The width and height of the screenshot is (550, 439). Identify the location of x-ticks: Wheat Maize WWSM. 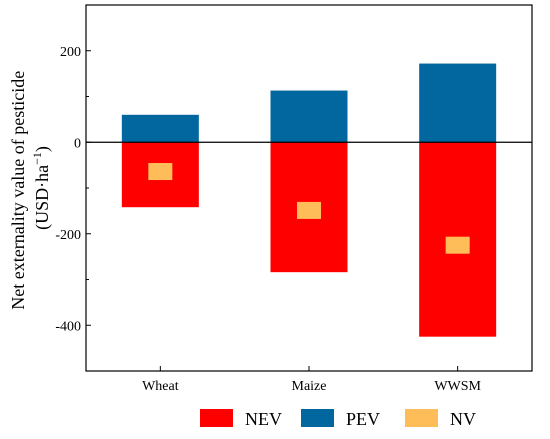
(312, 380).